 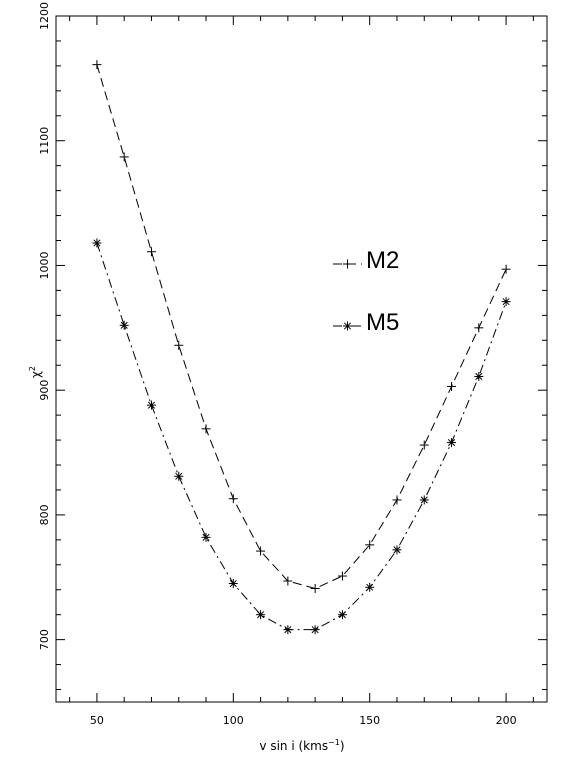 I want to click on x-tick-label: 50, so click(x=97, y=720).